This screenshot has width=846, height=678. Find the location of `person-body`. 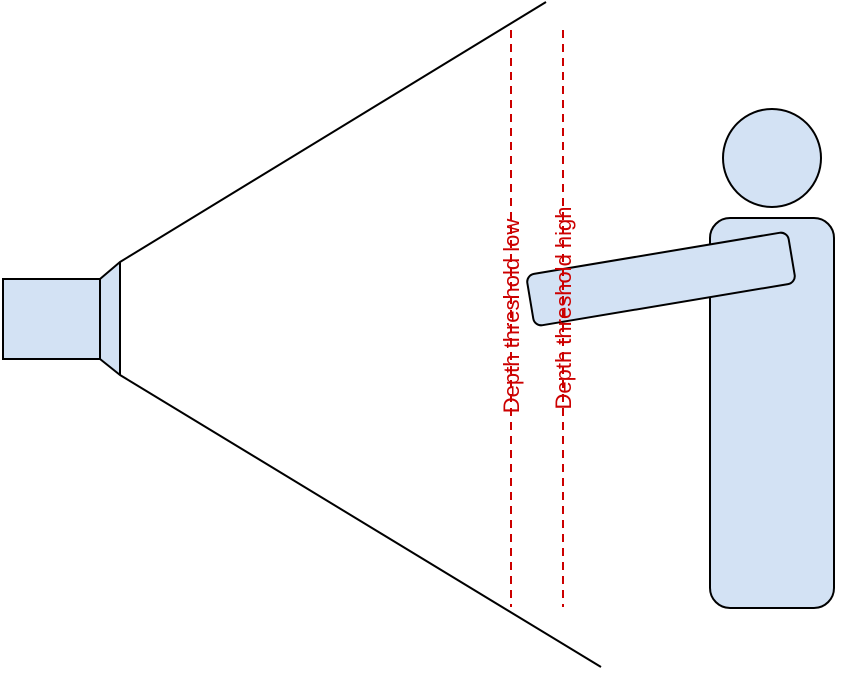

person-body is located at coordinates (772, 413).